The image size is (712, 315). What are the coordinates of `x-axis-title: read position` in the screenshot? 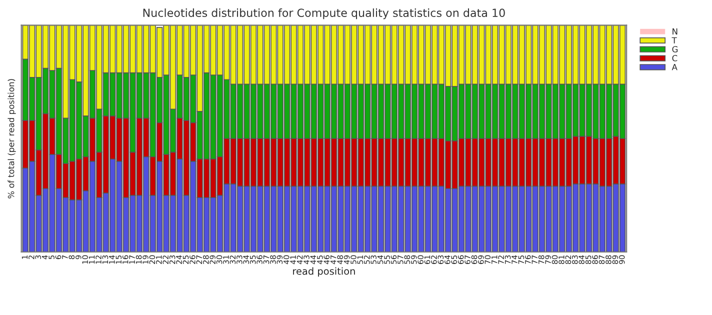 It's located at (324, 272).